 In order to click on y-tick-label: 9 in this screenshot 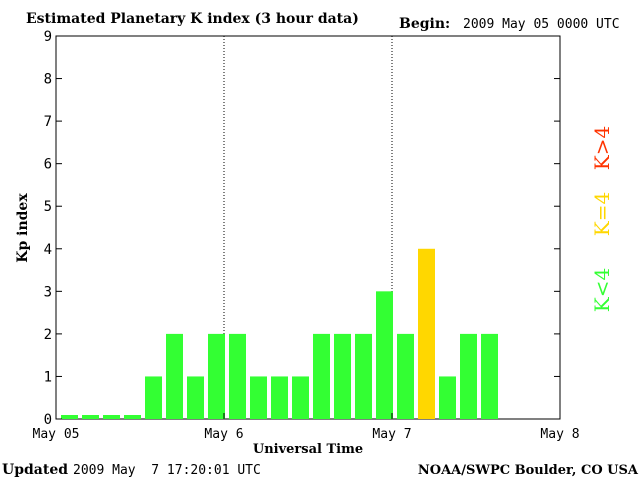, I will do `click(48, 37)`.